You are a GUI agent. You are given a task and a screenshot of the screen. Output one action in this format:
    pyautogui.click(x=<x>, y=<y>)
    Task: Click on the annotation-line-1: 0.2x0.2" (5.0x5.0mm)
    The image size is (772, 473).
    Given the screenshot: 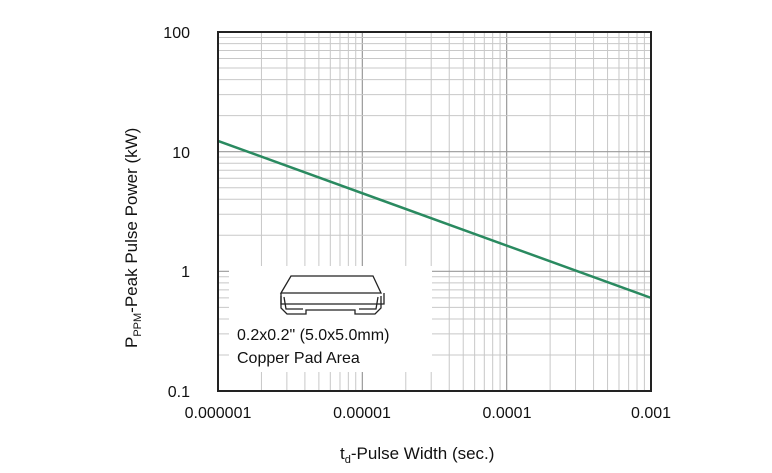 What is the action you would take?
    pyautogui.click(x=313, y=335)
    